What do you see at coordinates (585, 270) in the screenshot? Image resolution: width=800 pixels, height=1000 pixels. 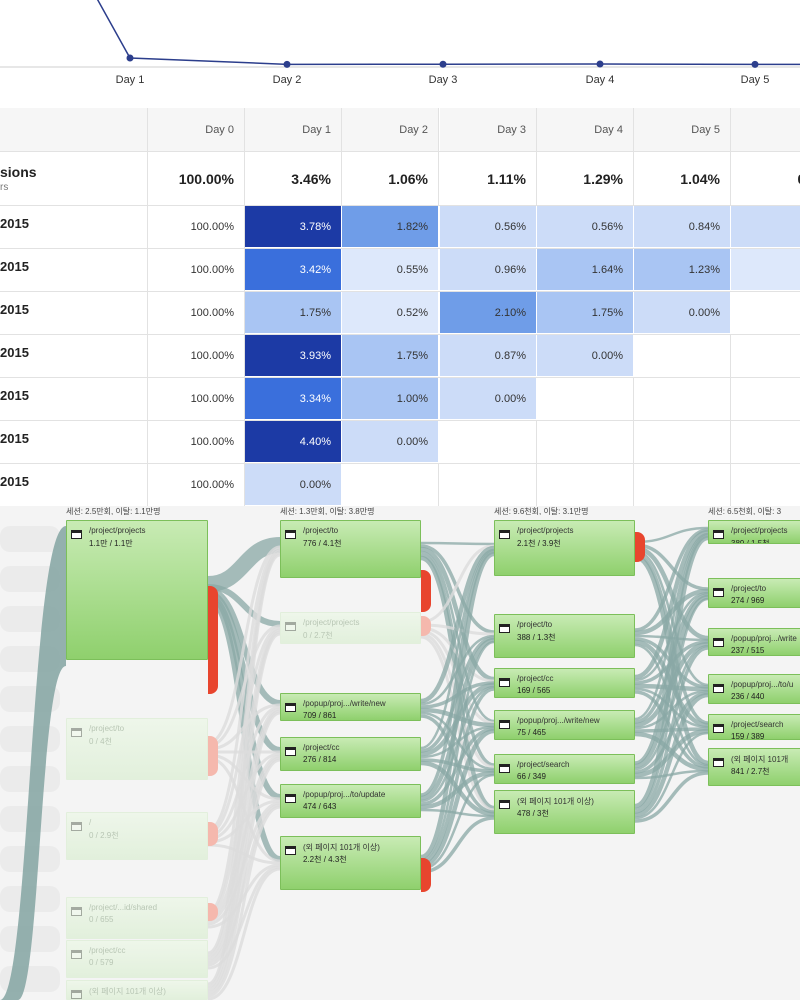 I see `retention-cell: 1.64%` at bounding box center [585, 270].